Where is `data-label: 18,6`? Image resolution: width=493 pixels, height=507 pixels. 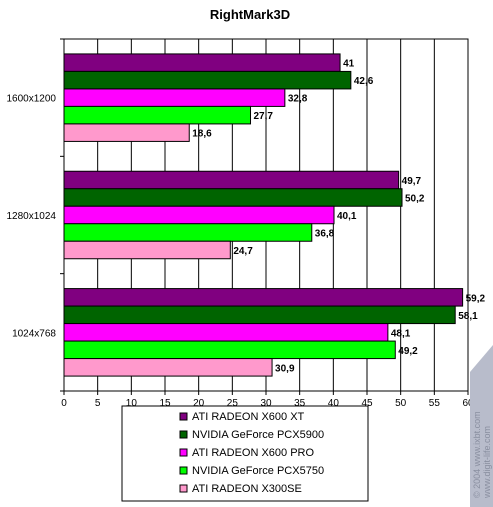 data-label: 18,6 is located at coordinates (202, 134).